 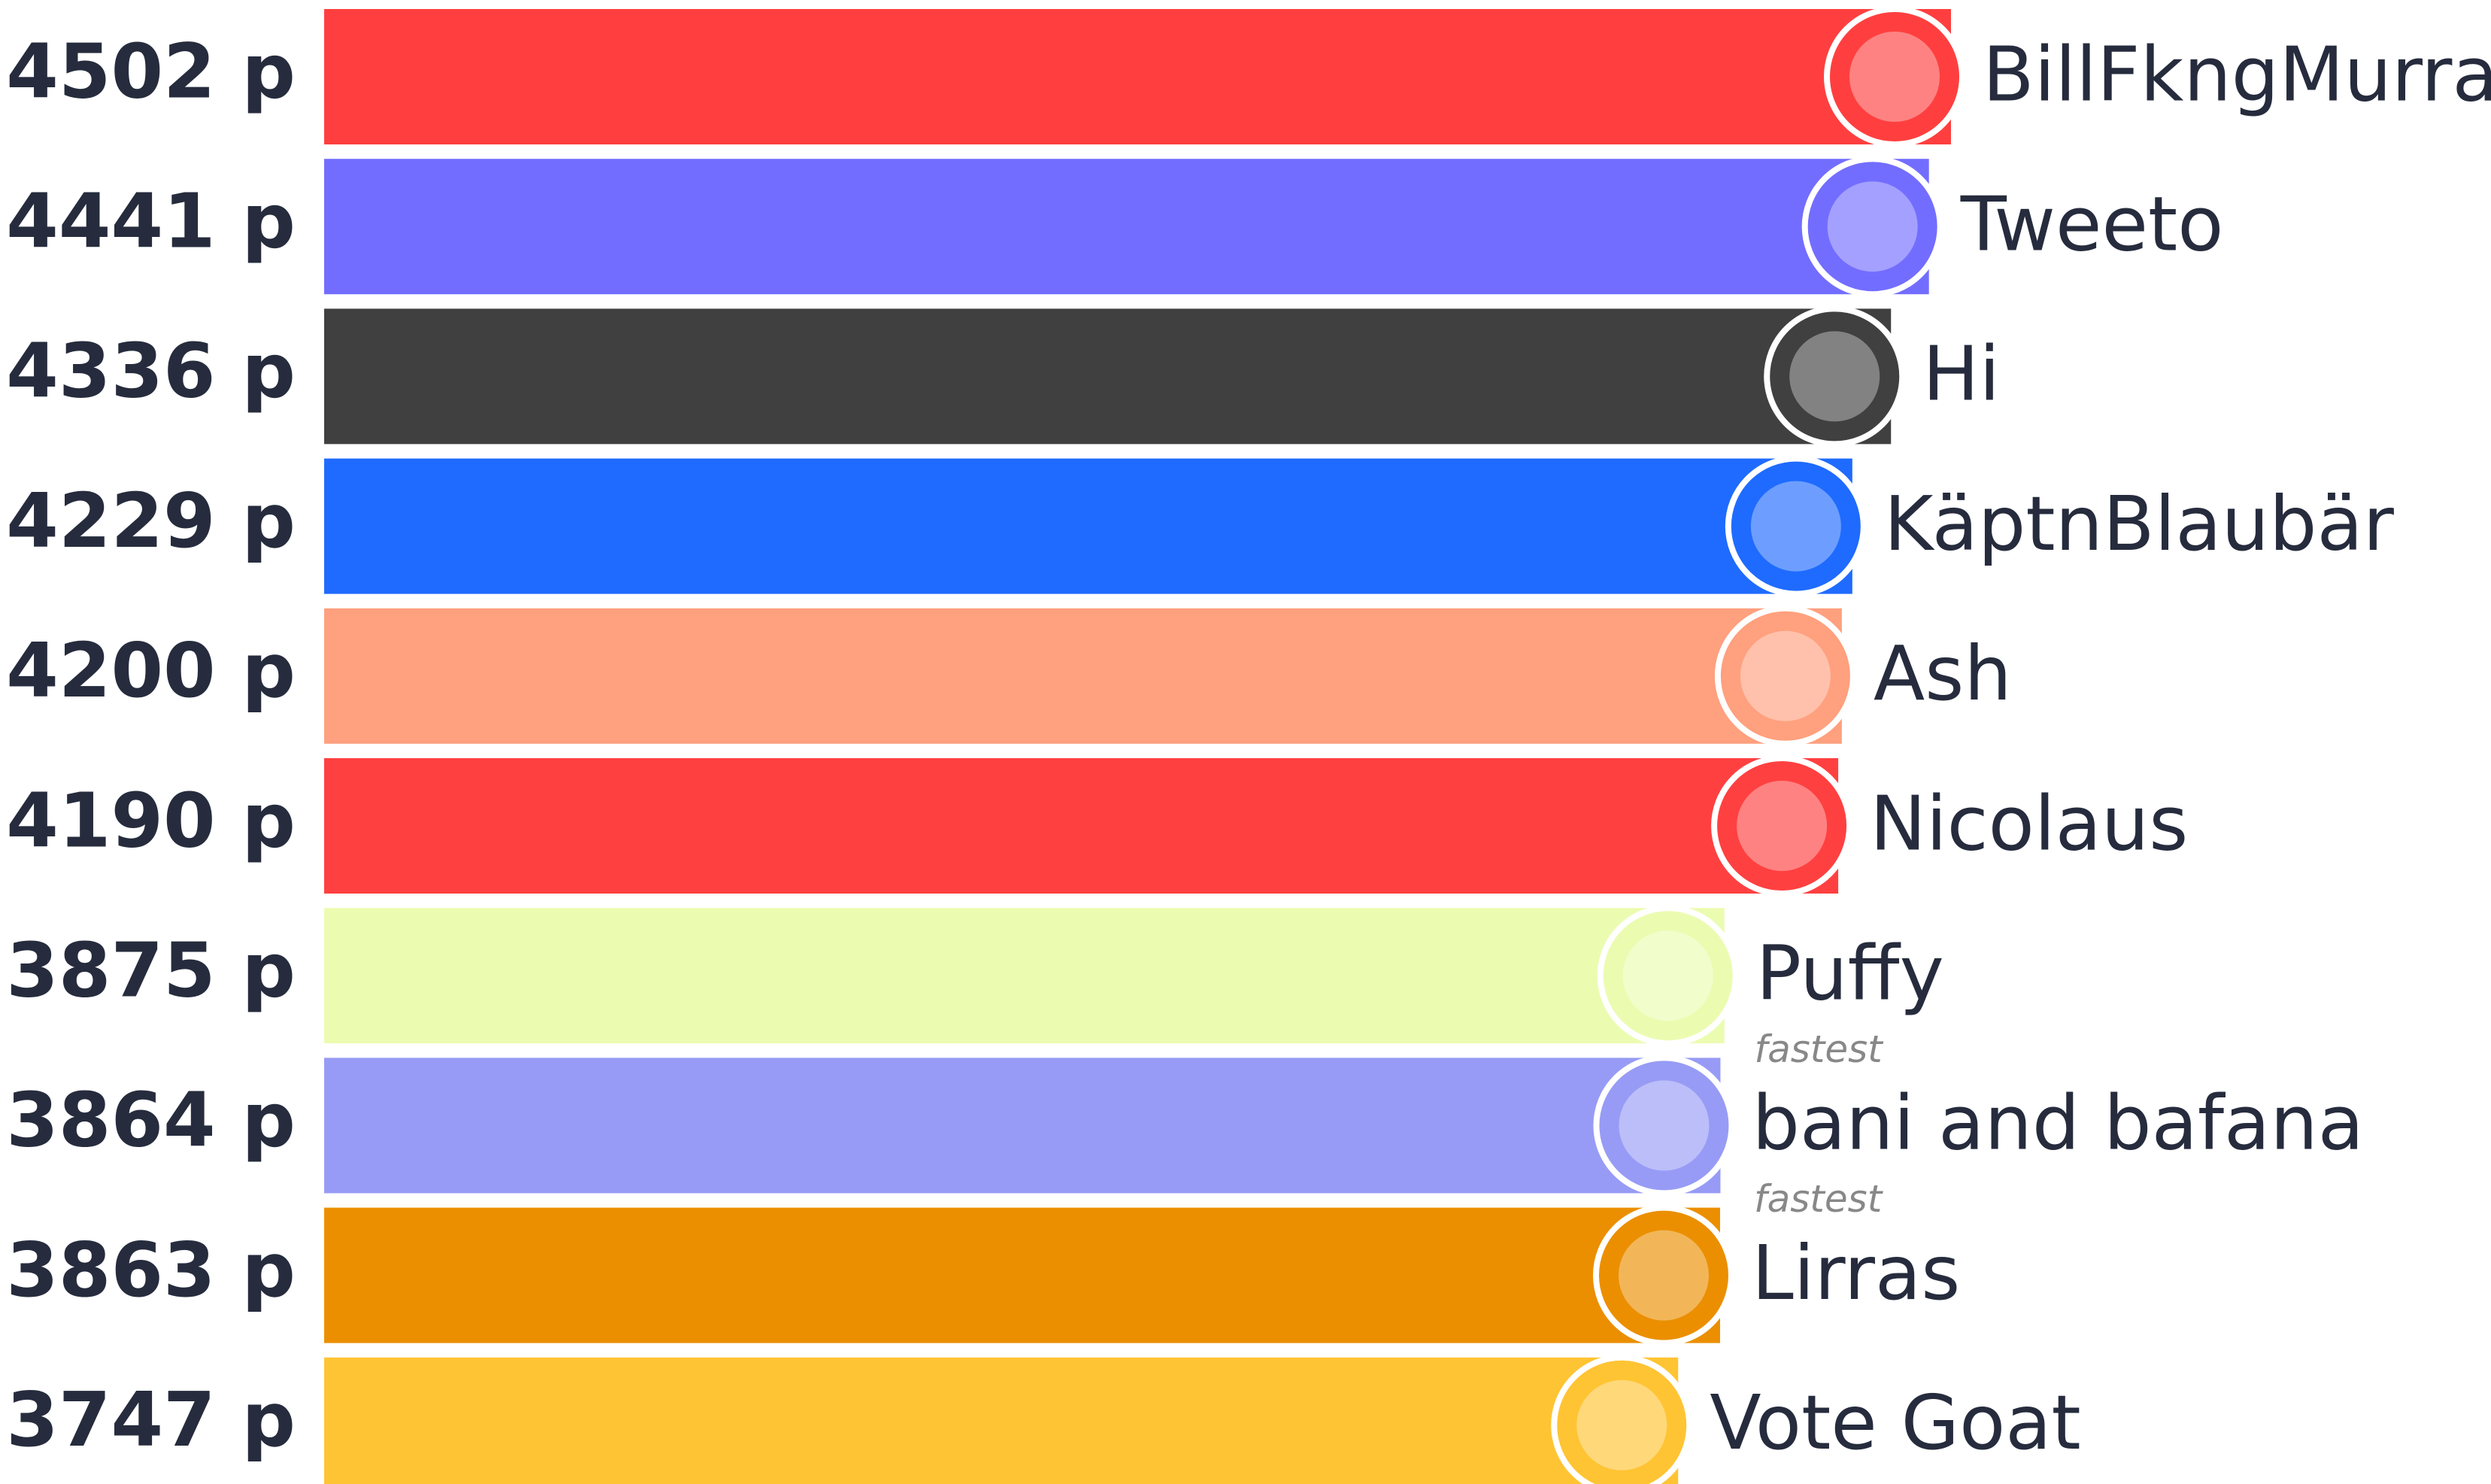 I want to click on score-label: 4502 p, so click(x=151, y=71).